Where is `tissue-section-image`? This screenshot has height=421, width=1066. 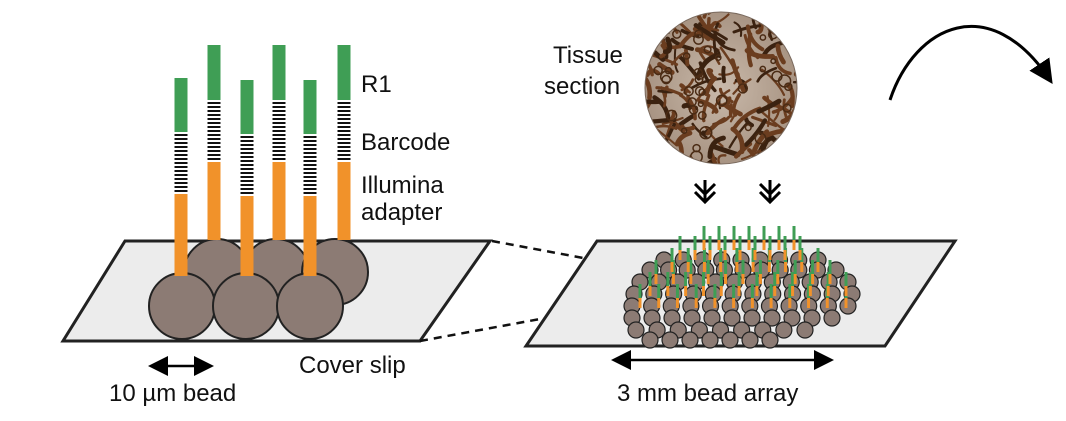
tissue-section-image is located at coordinates (721, 89).